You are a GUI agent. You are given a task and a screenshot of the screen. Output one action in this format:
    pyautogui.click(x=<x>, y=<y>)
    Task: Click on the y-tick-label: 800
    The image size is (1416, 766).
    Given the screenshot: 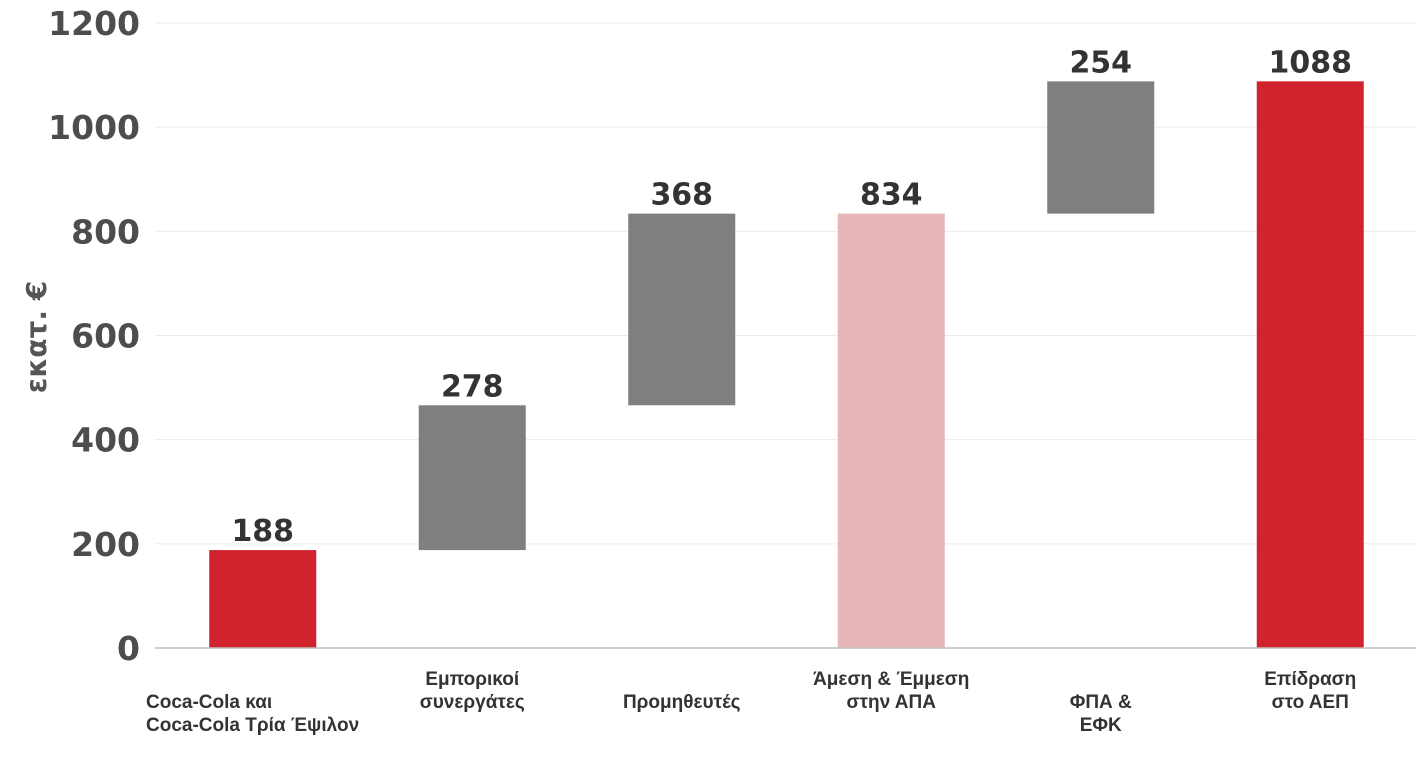 What is the action you would take?
    pyautogui.click(x=105, y=231)
    